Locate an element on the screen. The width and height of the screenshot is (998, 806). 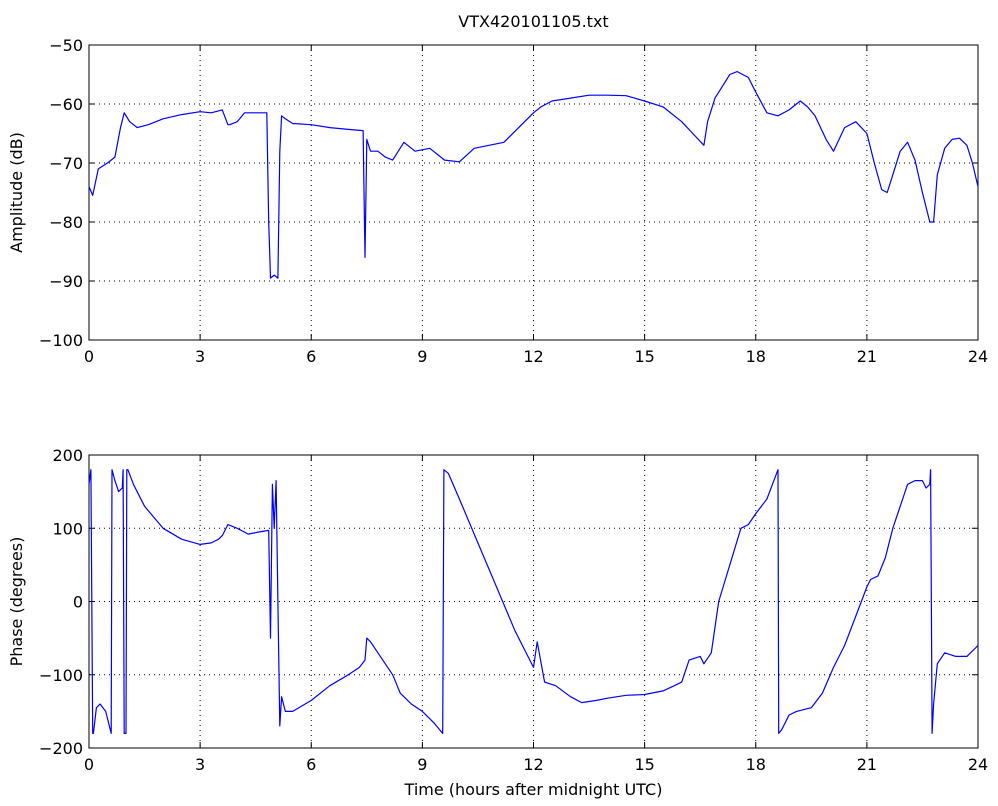
amplitude-x-tick-label: 12 is located at coordinates (533, 356).